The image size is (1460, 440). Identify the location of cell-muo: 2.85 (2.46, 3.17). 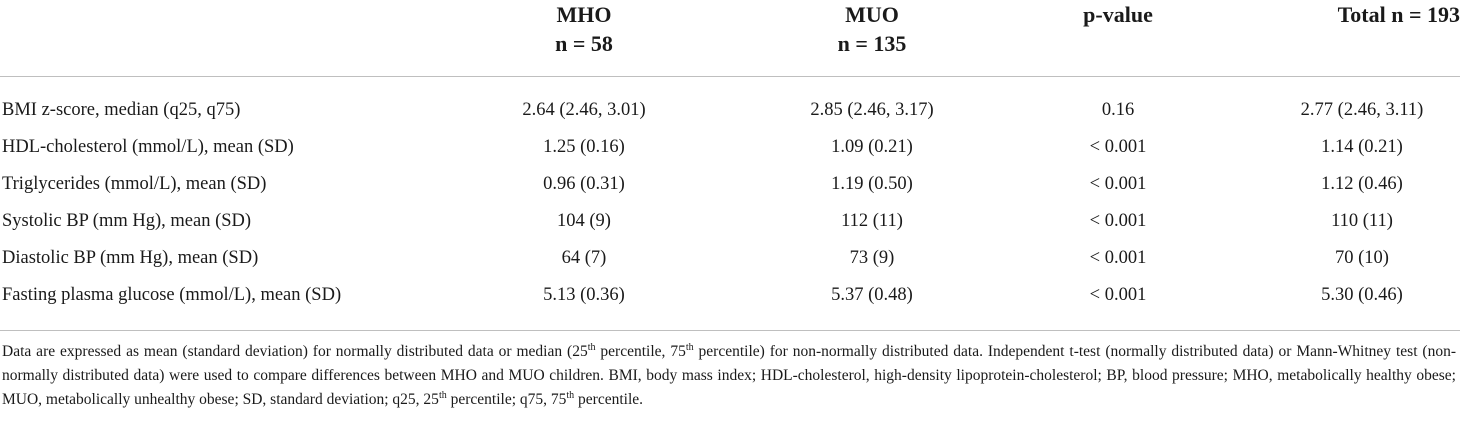
(872, 110).